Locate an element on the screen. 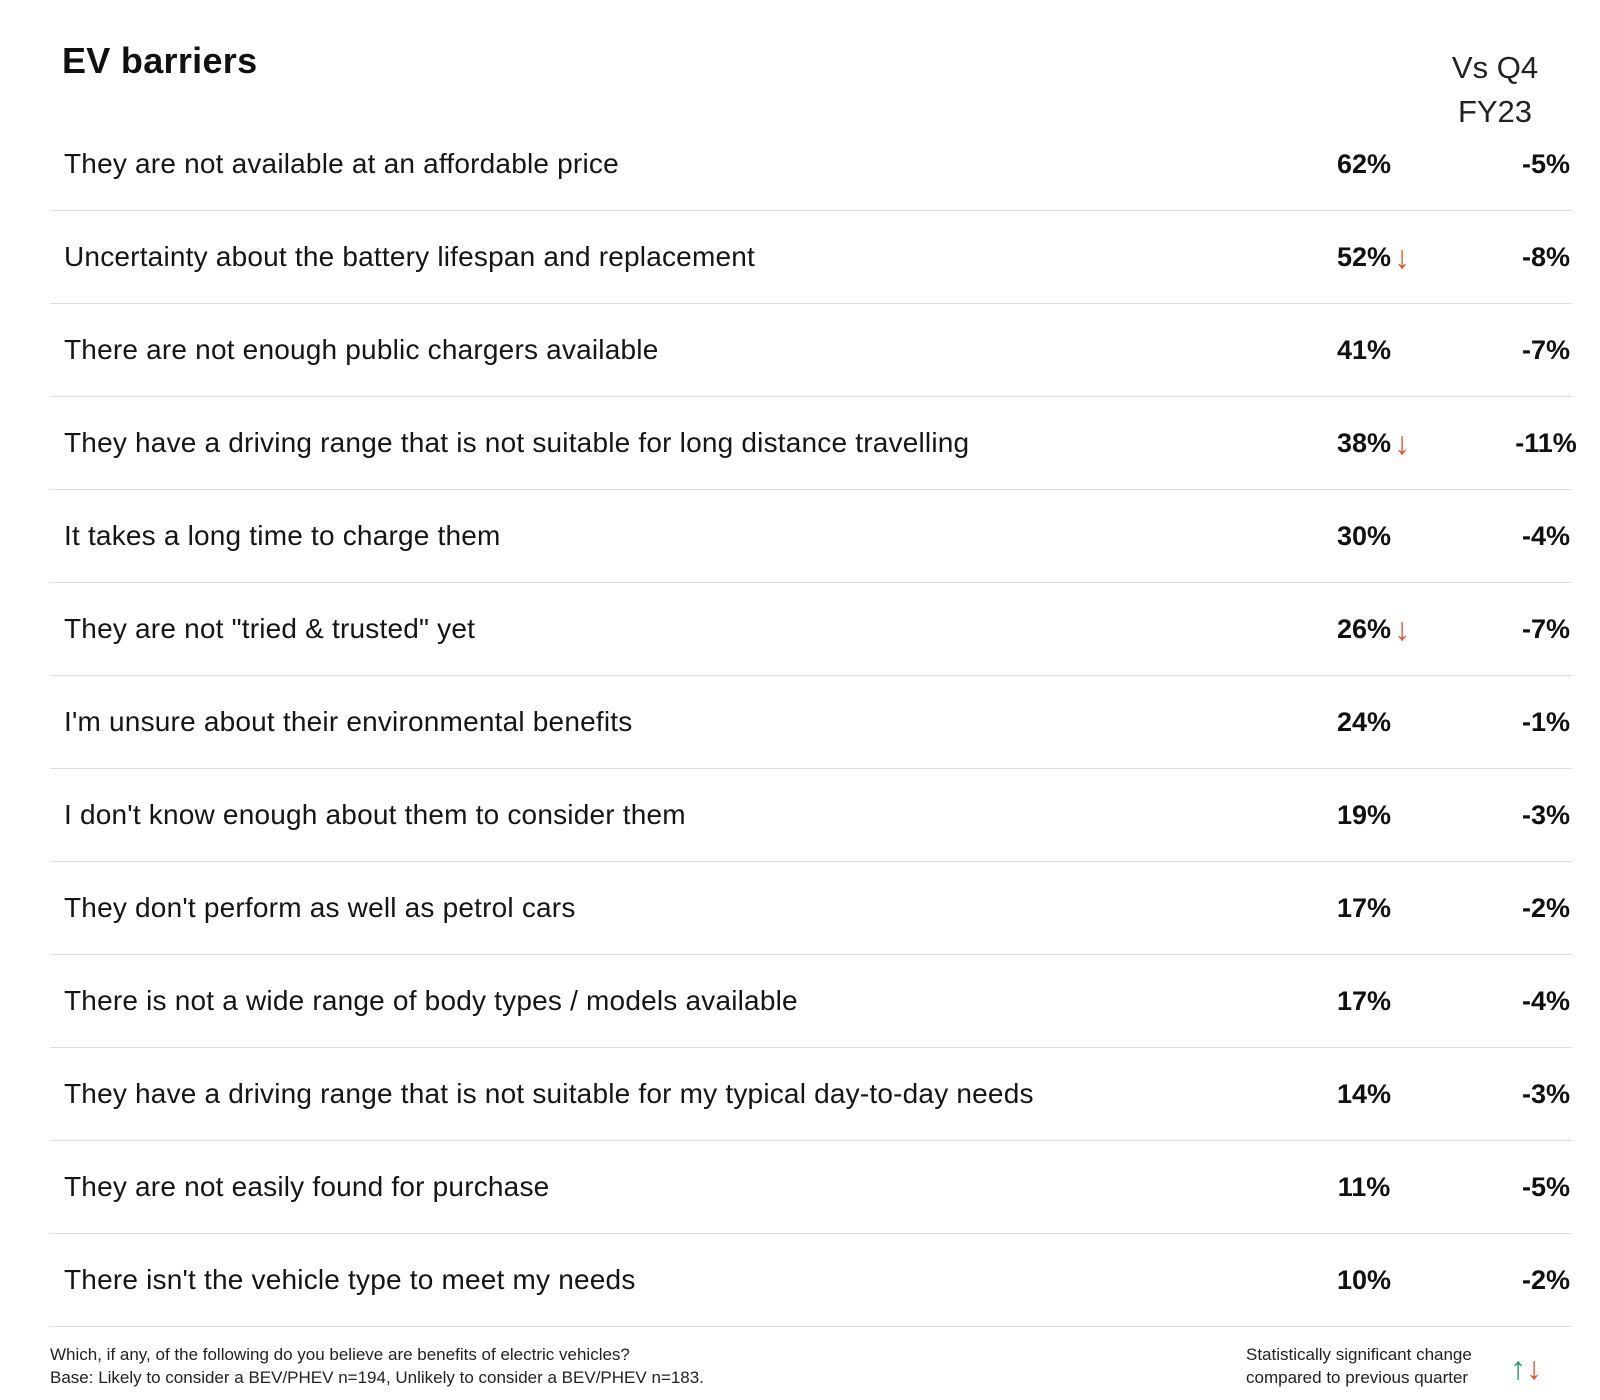 The width and height of the screenshot is (1600, 1400). comparison-header-line1: Vs Q4 is located at coordinates (1495, 67).